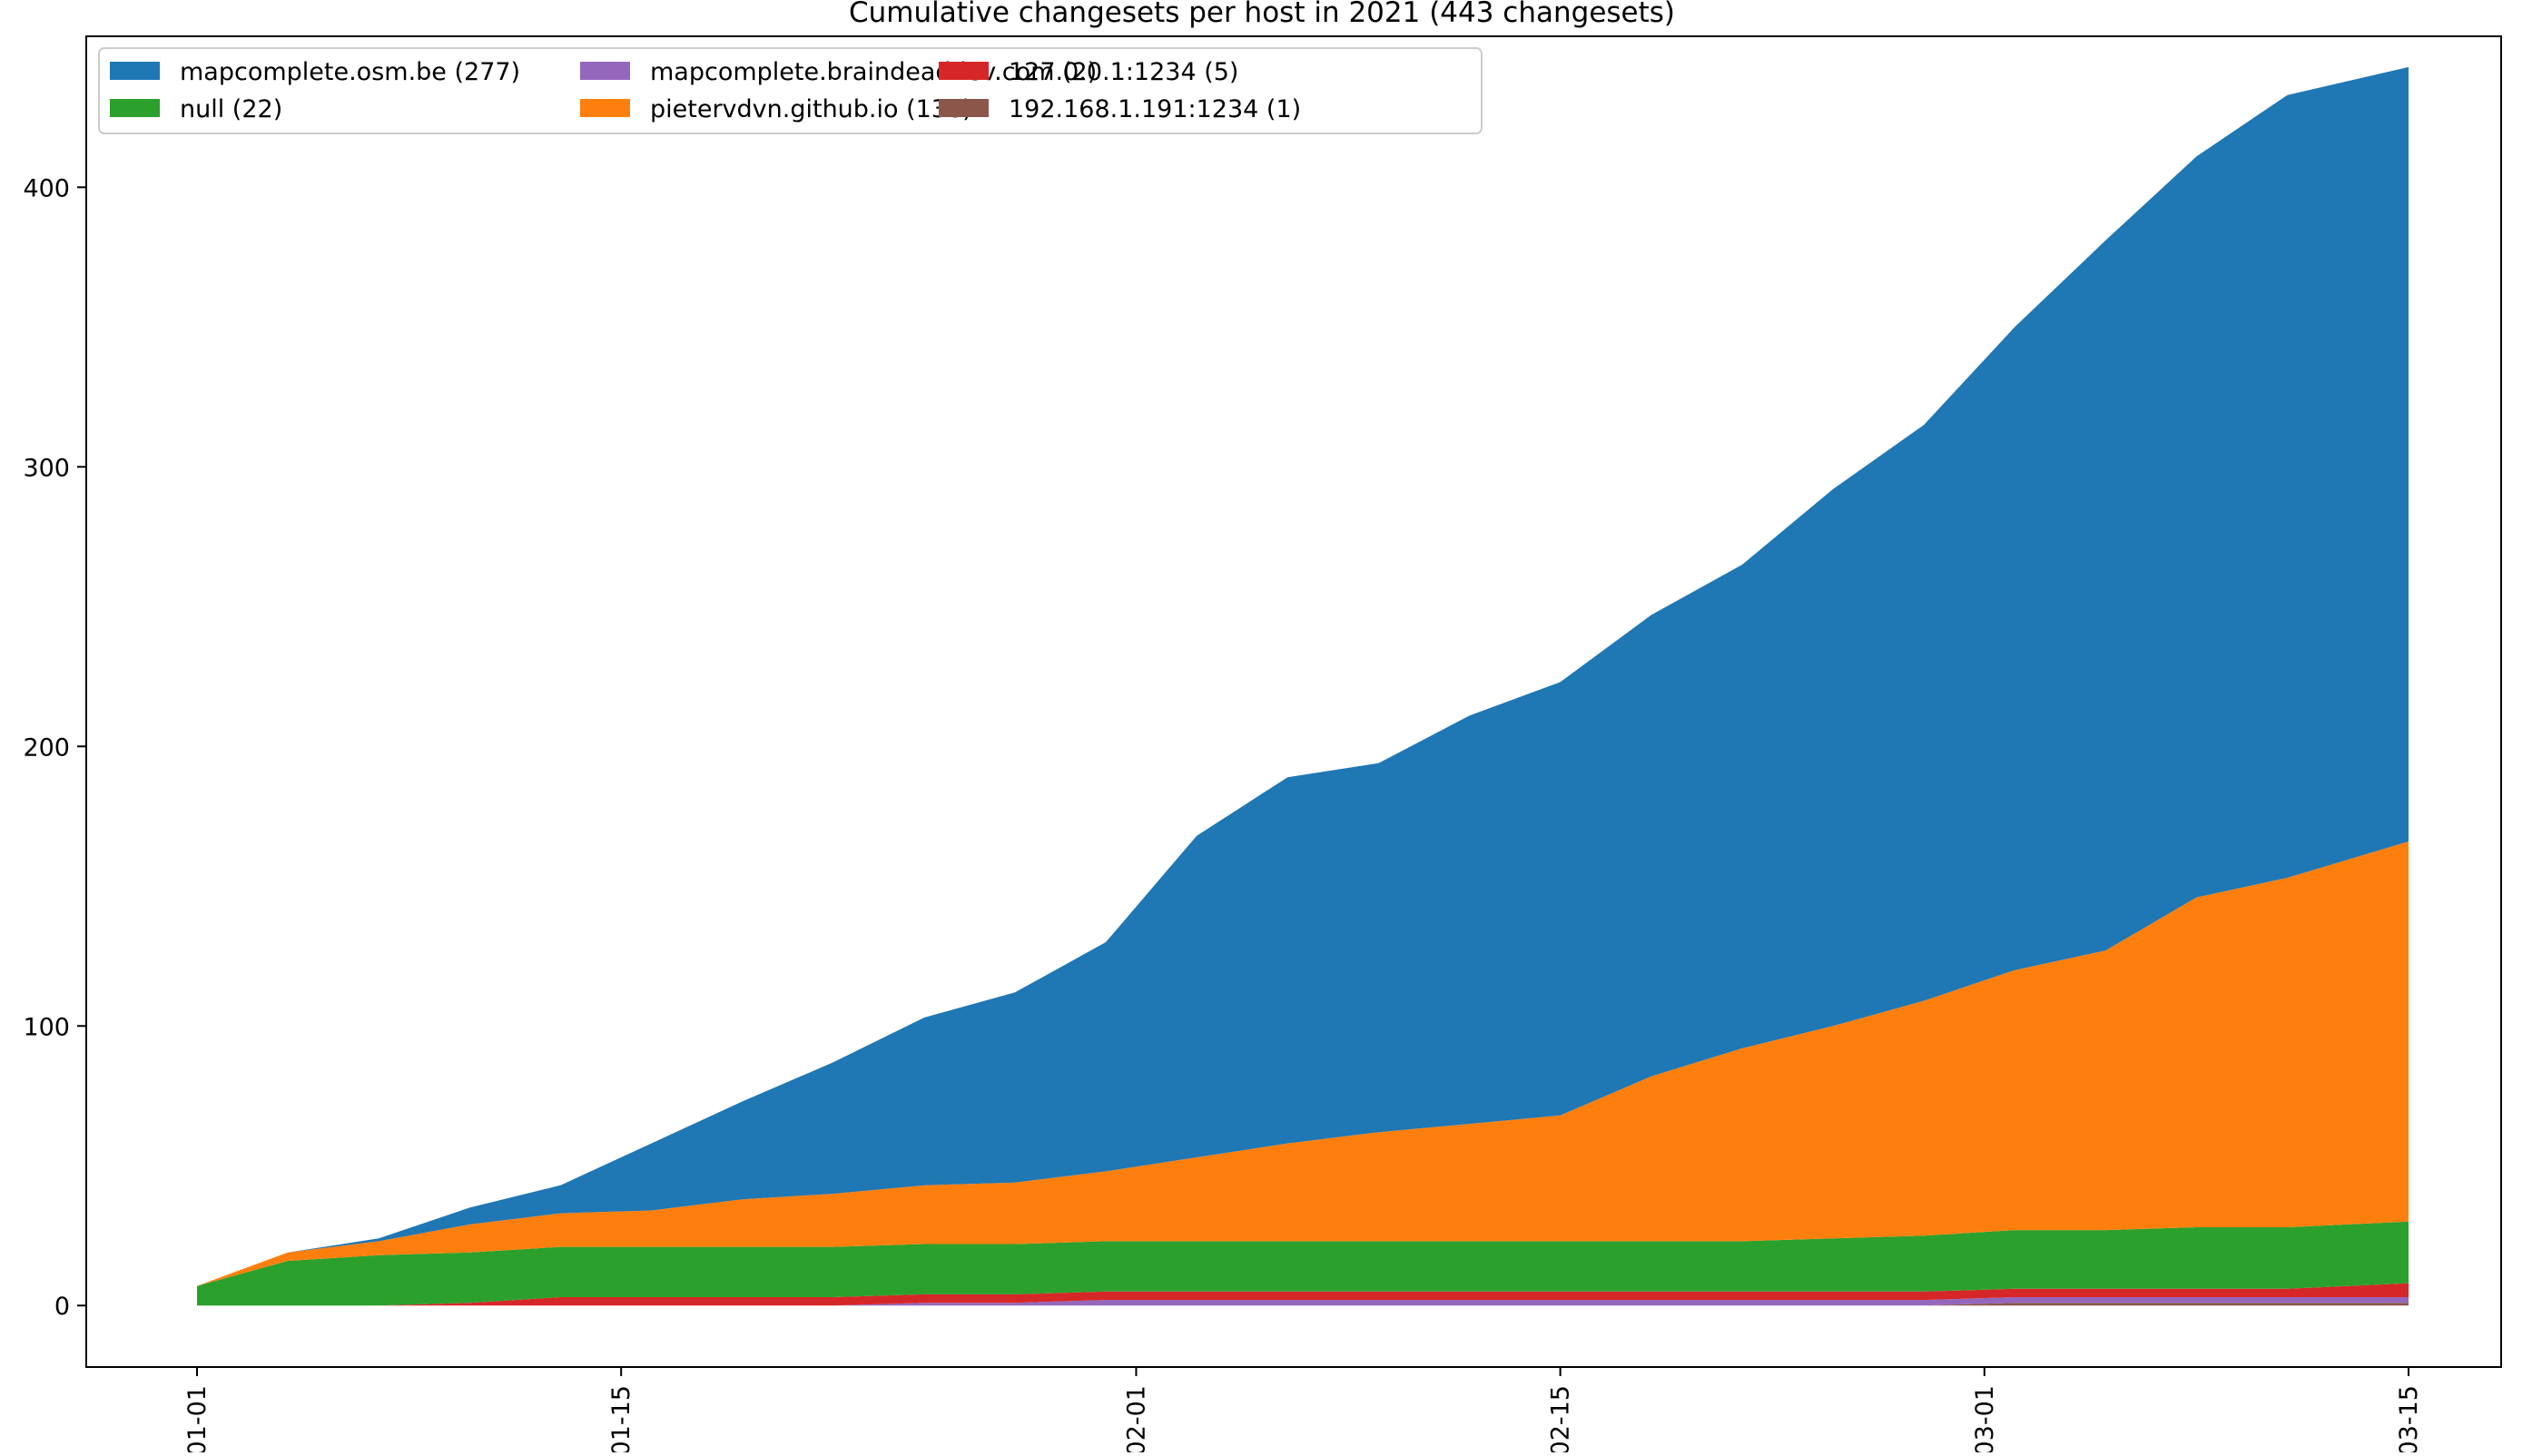  I want to click on x-tick-label: 01-01, so click(197, 1419).